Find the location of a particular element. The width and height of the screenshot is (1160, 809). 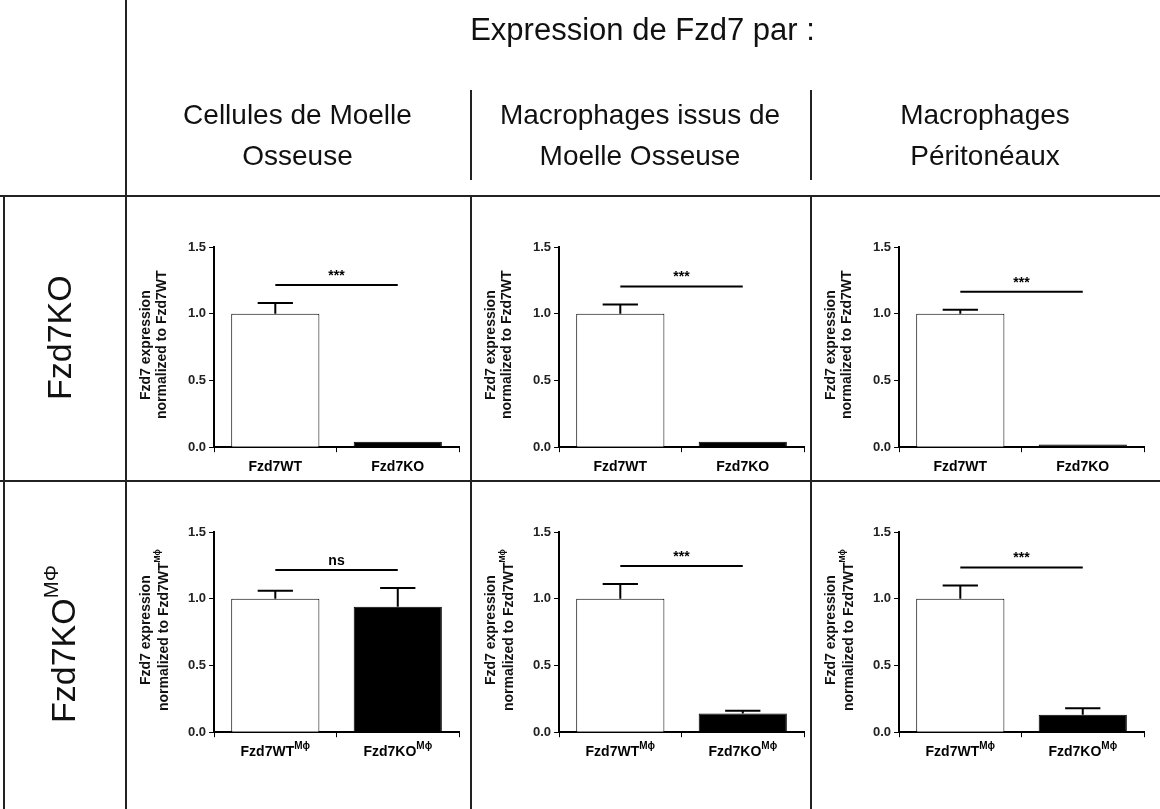

text: Expression de Fzd7 par : is located at coordinates (642, 30).